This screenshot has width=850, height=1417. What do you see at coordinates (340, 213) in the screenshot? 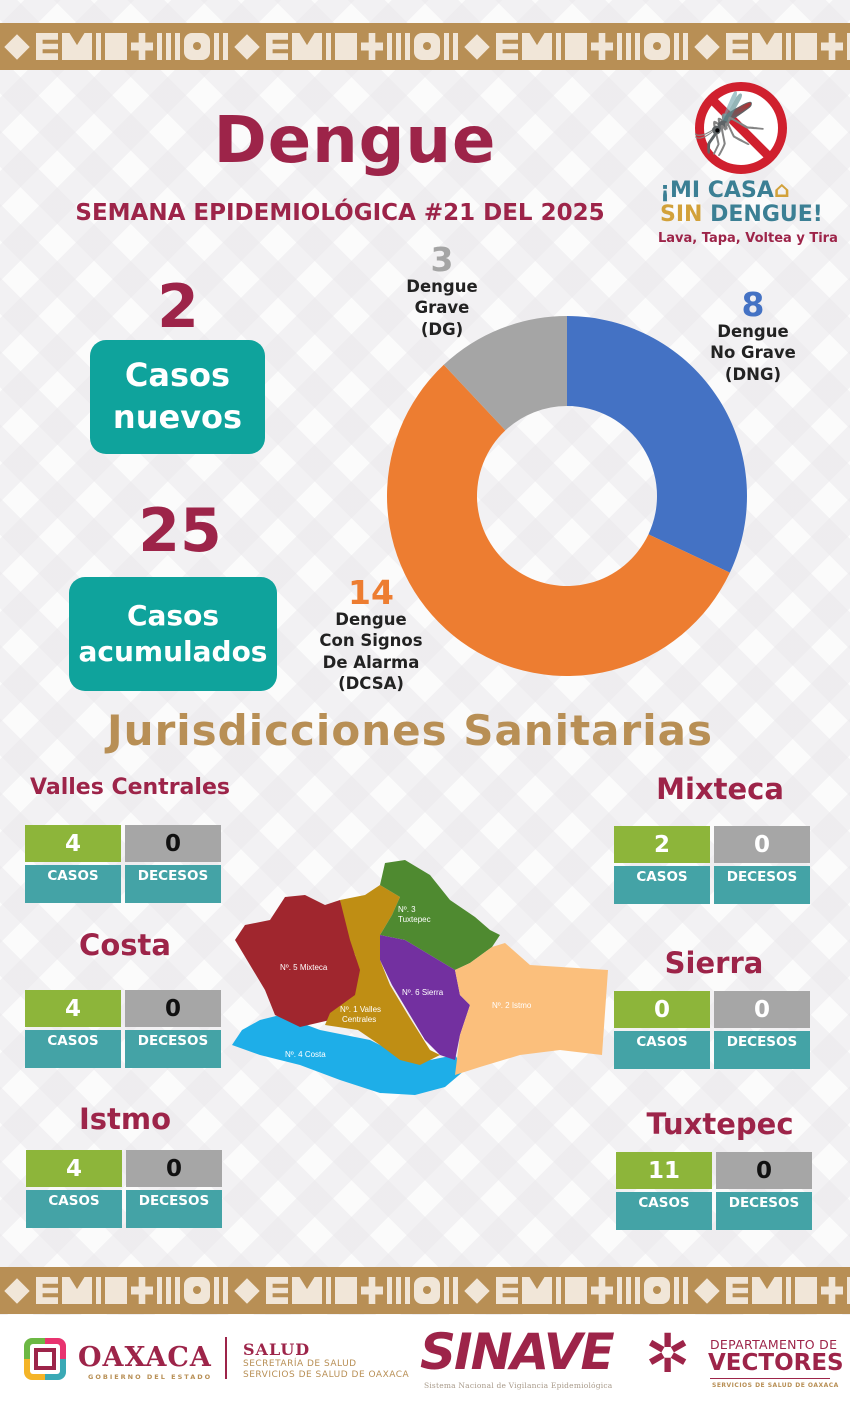
I see `page-subtitle: SEMANA EPIDEMIOLÓGICA #21 DEL 2025` at bounding box center [340, 213].